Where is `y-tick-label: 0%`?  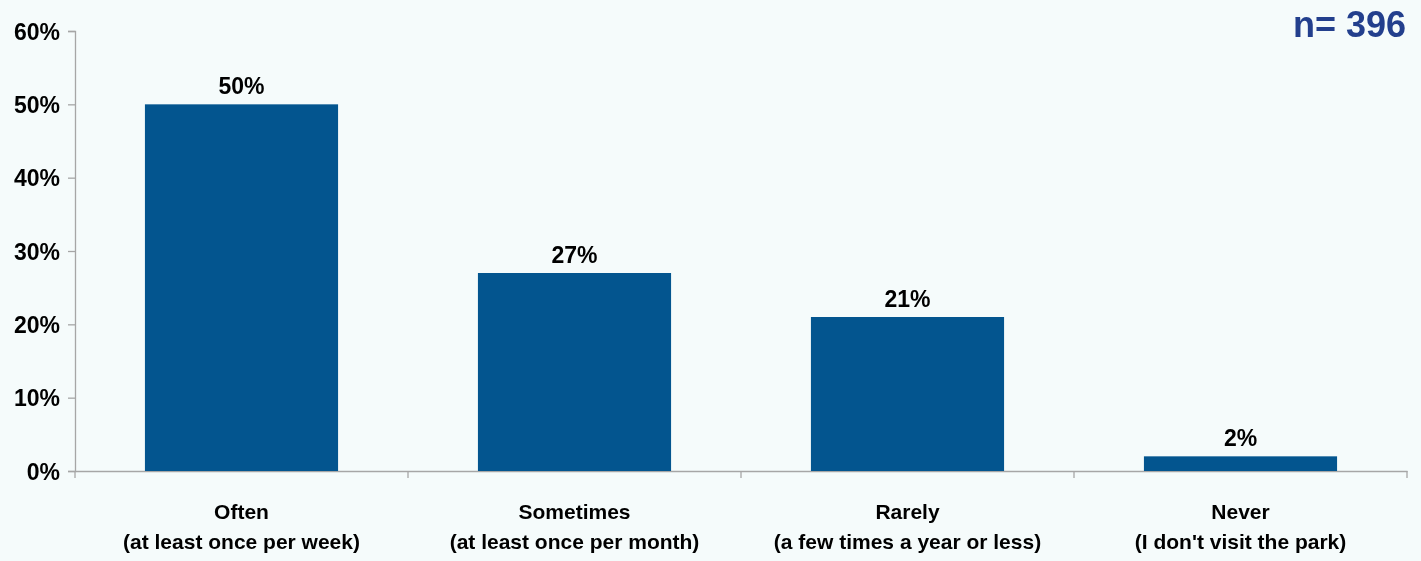
y-tick-label: 0% is located at coordinates (43, 471).